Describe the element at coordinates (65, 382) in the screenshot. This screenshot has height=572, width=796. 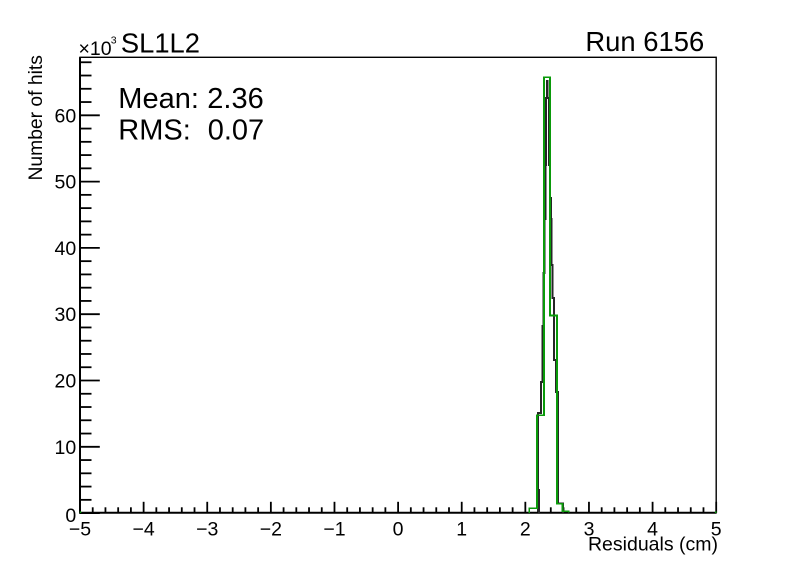
I see `svg-text: 20` at that location.